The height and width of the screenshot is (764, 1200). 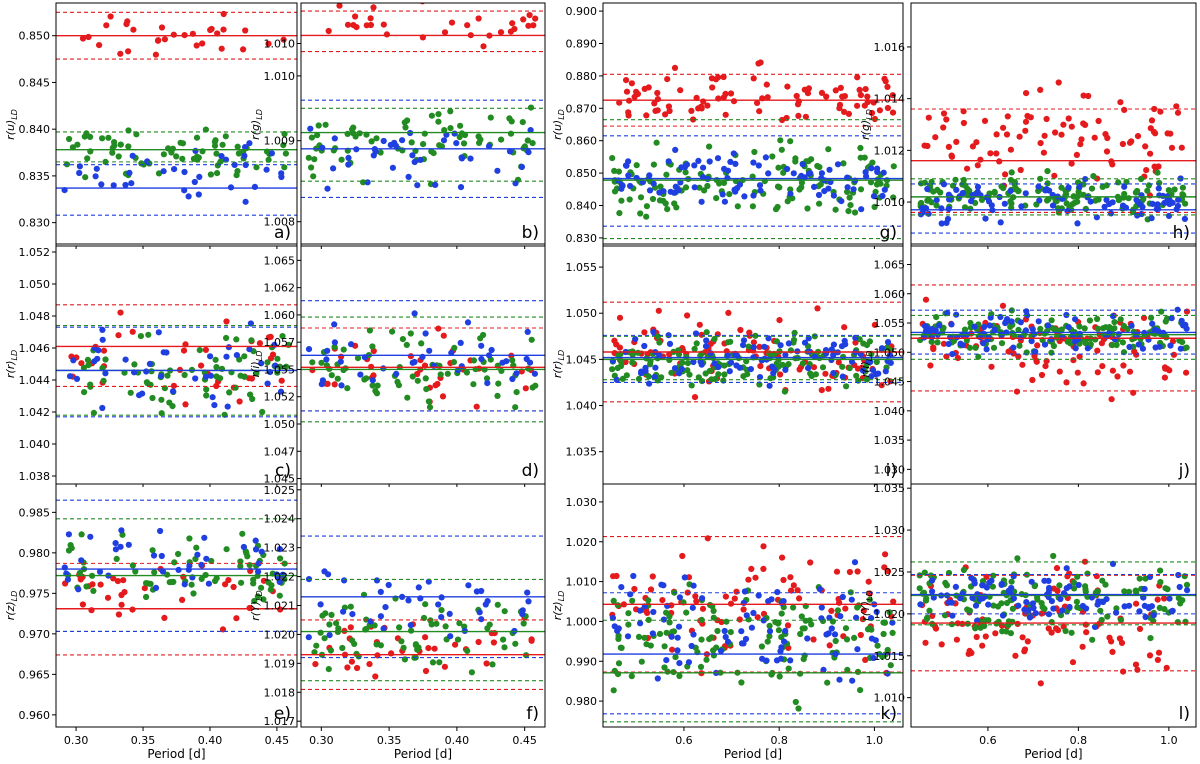 I want to click on panel-label: d), so click(x=530, y=471).